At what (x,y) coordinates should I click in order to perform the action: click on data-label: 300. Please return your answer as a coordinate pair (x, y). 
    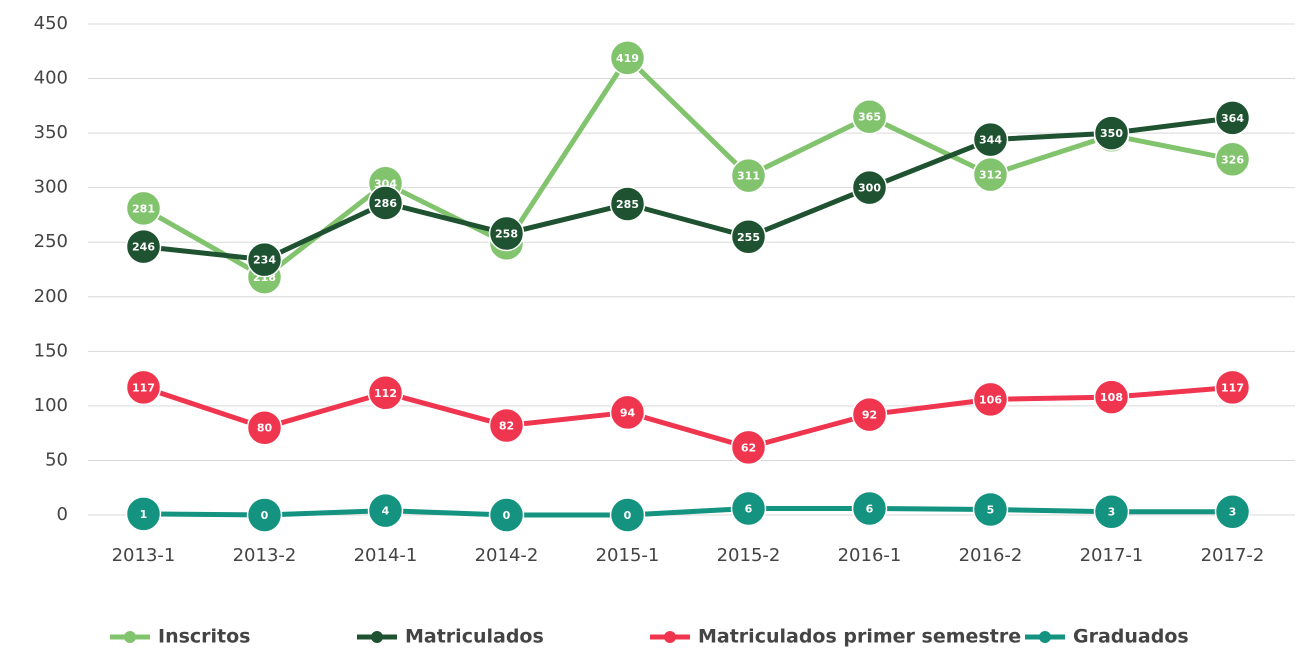
    Looking at the image, I should click on (869, 188).